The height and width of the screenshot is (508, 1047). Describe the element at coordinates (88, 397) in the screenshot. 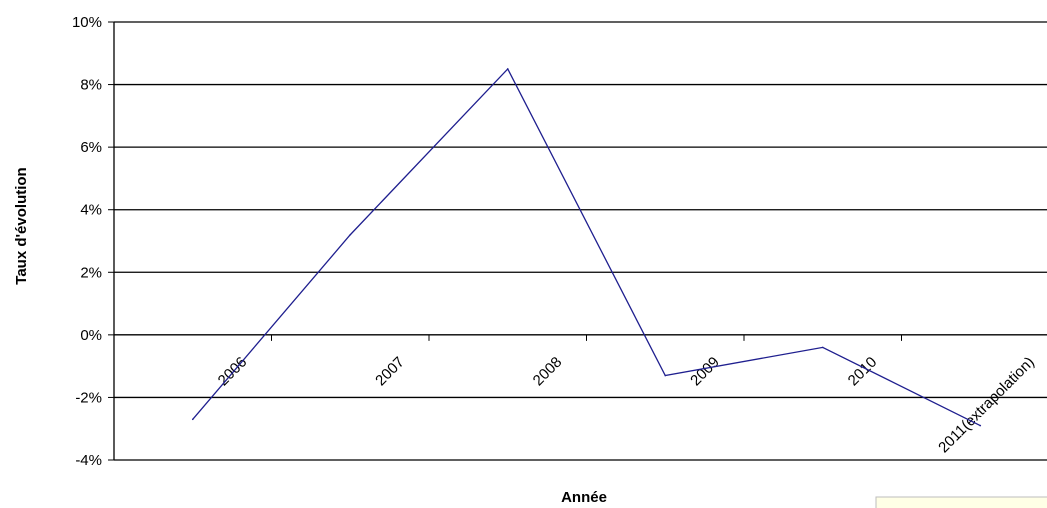

I see `y-tick-label: -2%` at that location.